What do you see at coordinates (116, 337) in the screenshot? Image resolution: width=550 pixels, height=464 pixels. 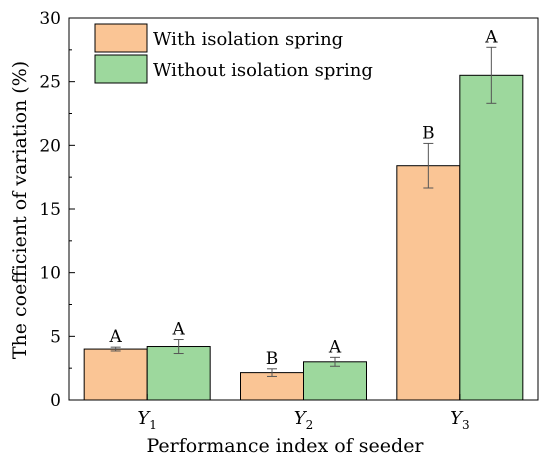 I see `sig-label-s0-c0: A` at bounding box center [116, 337].